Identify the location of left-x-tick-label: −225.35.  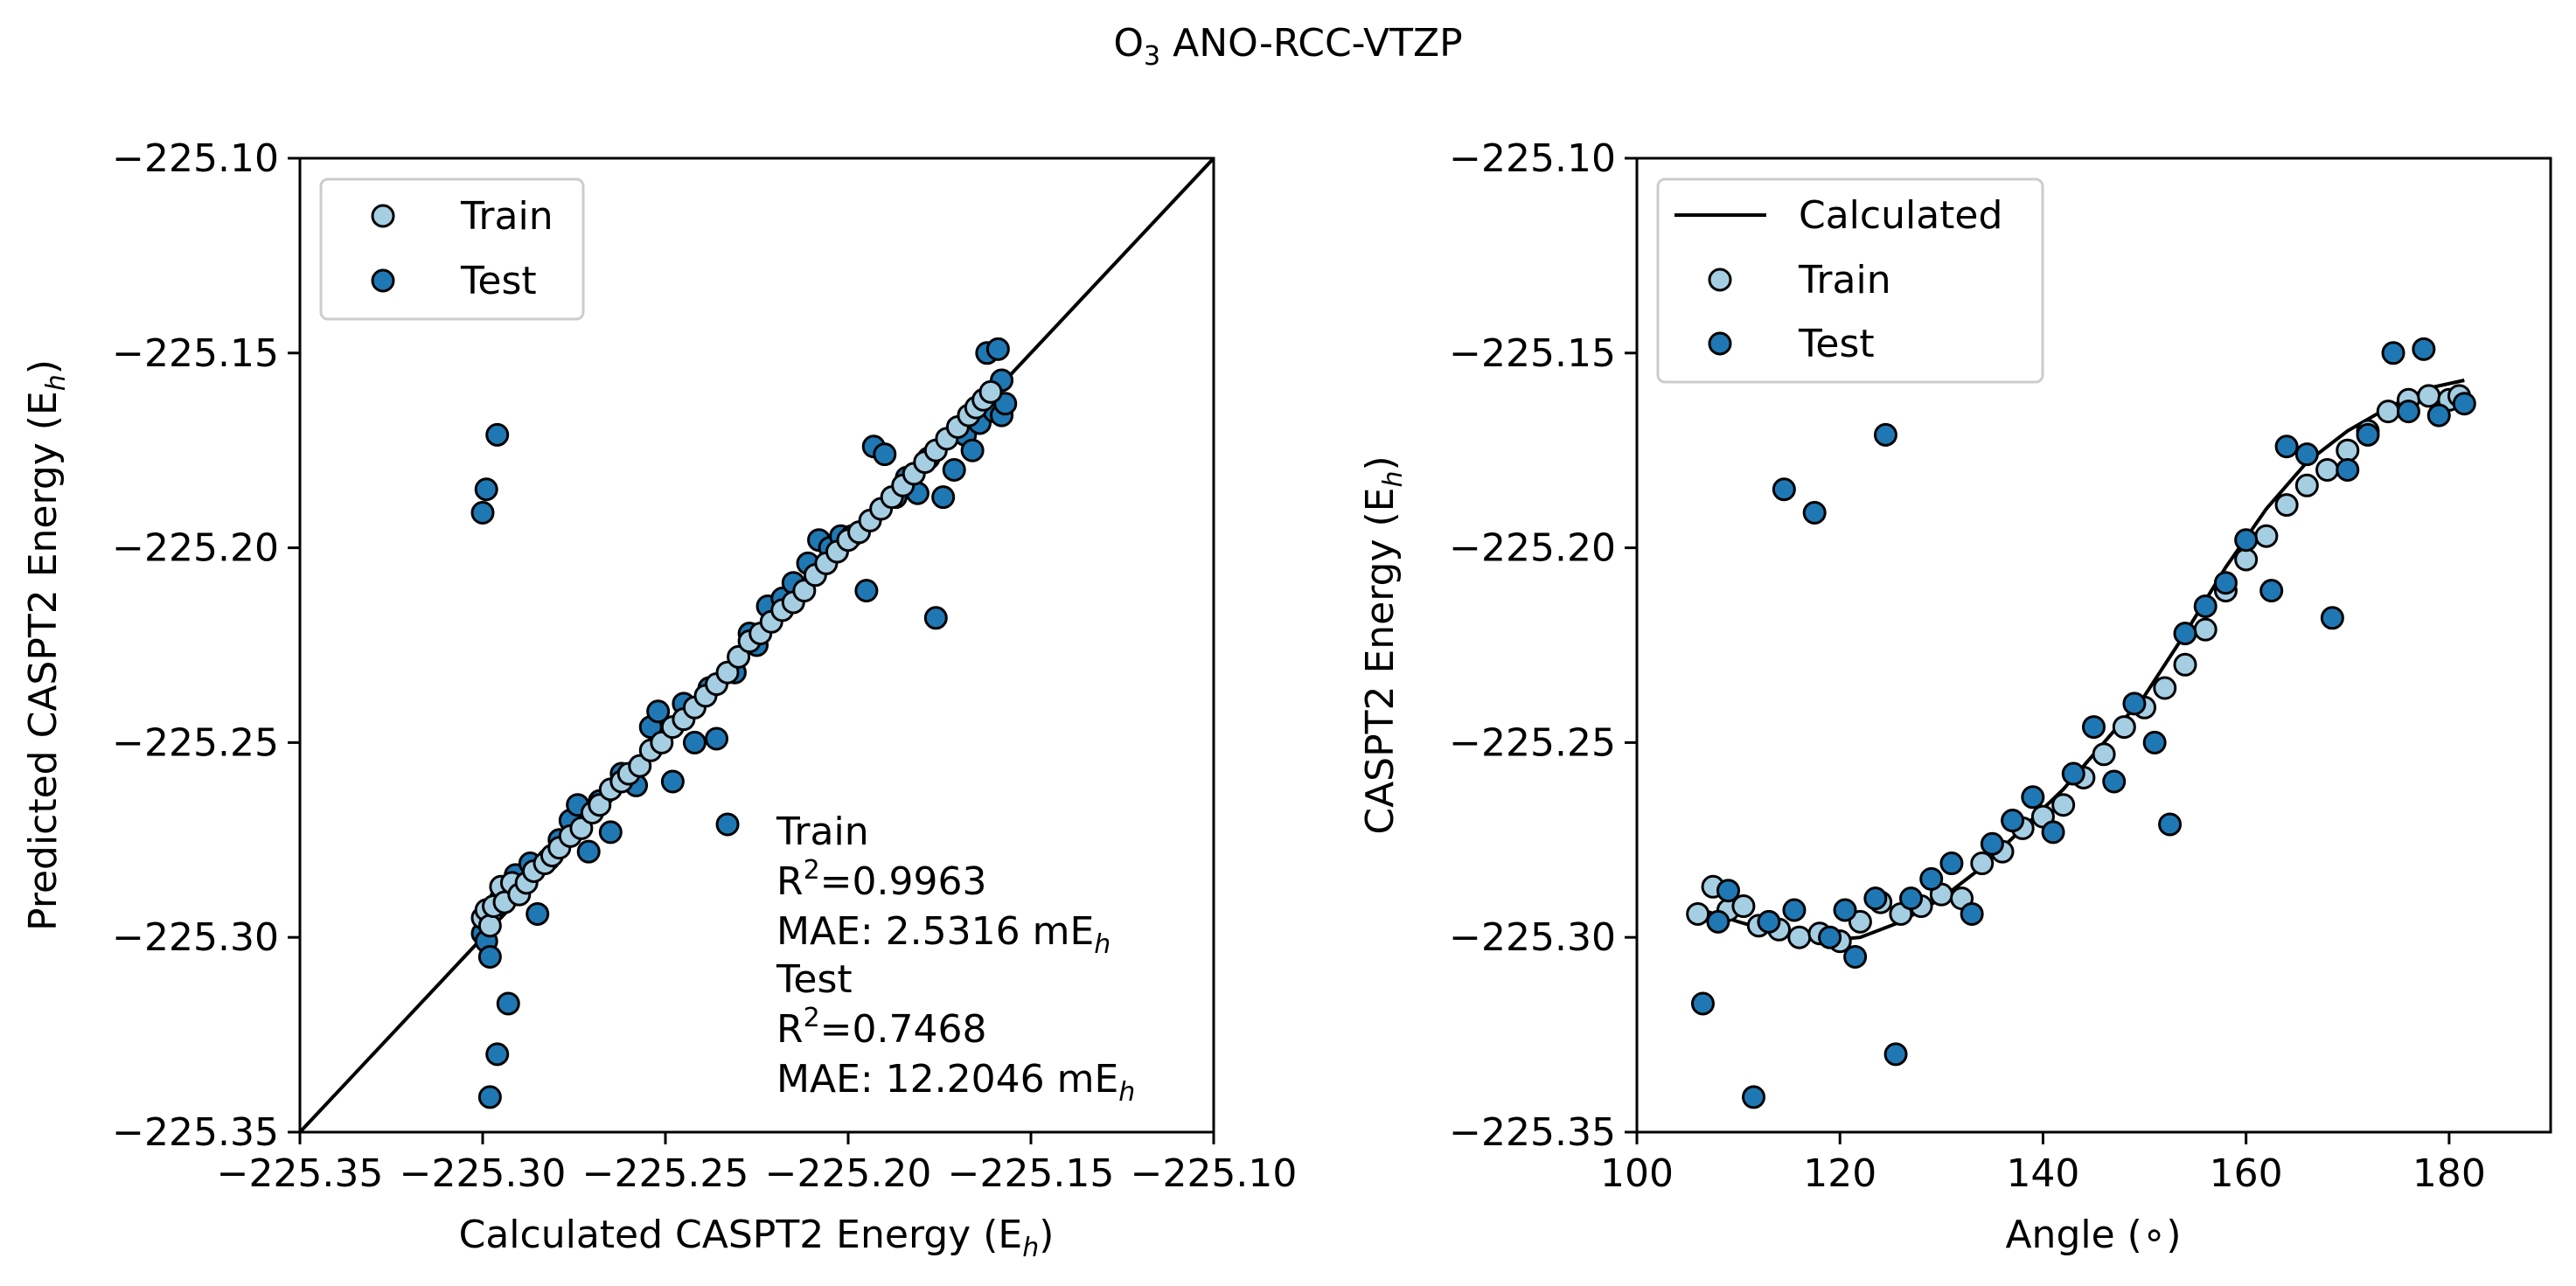
(300, 1173).